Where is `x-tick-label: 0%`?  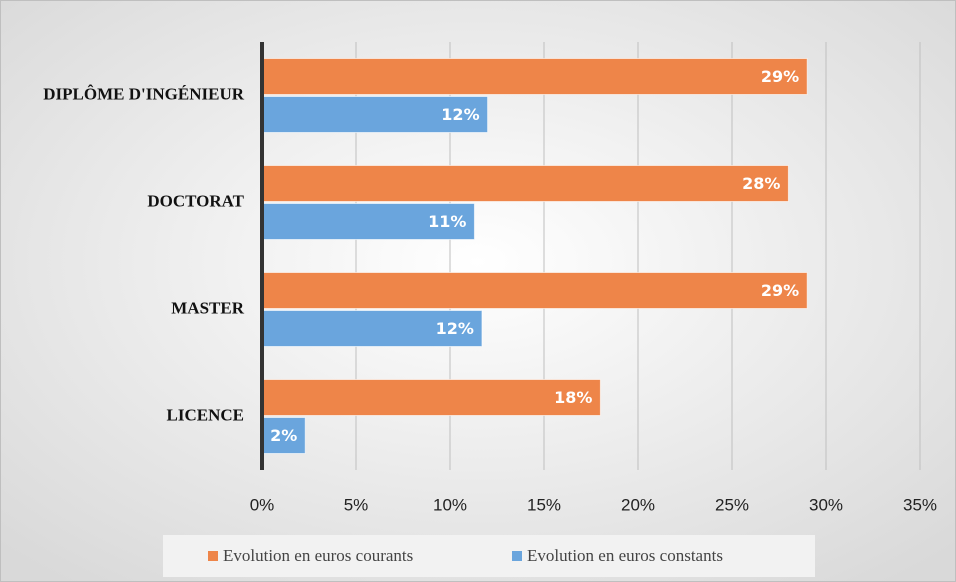 x-tick-label: 0% is located at coordinates (262, 504).